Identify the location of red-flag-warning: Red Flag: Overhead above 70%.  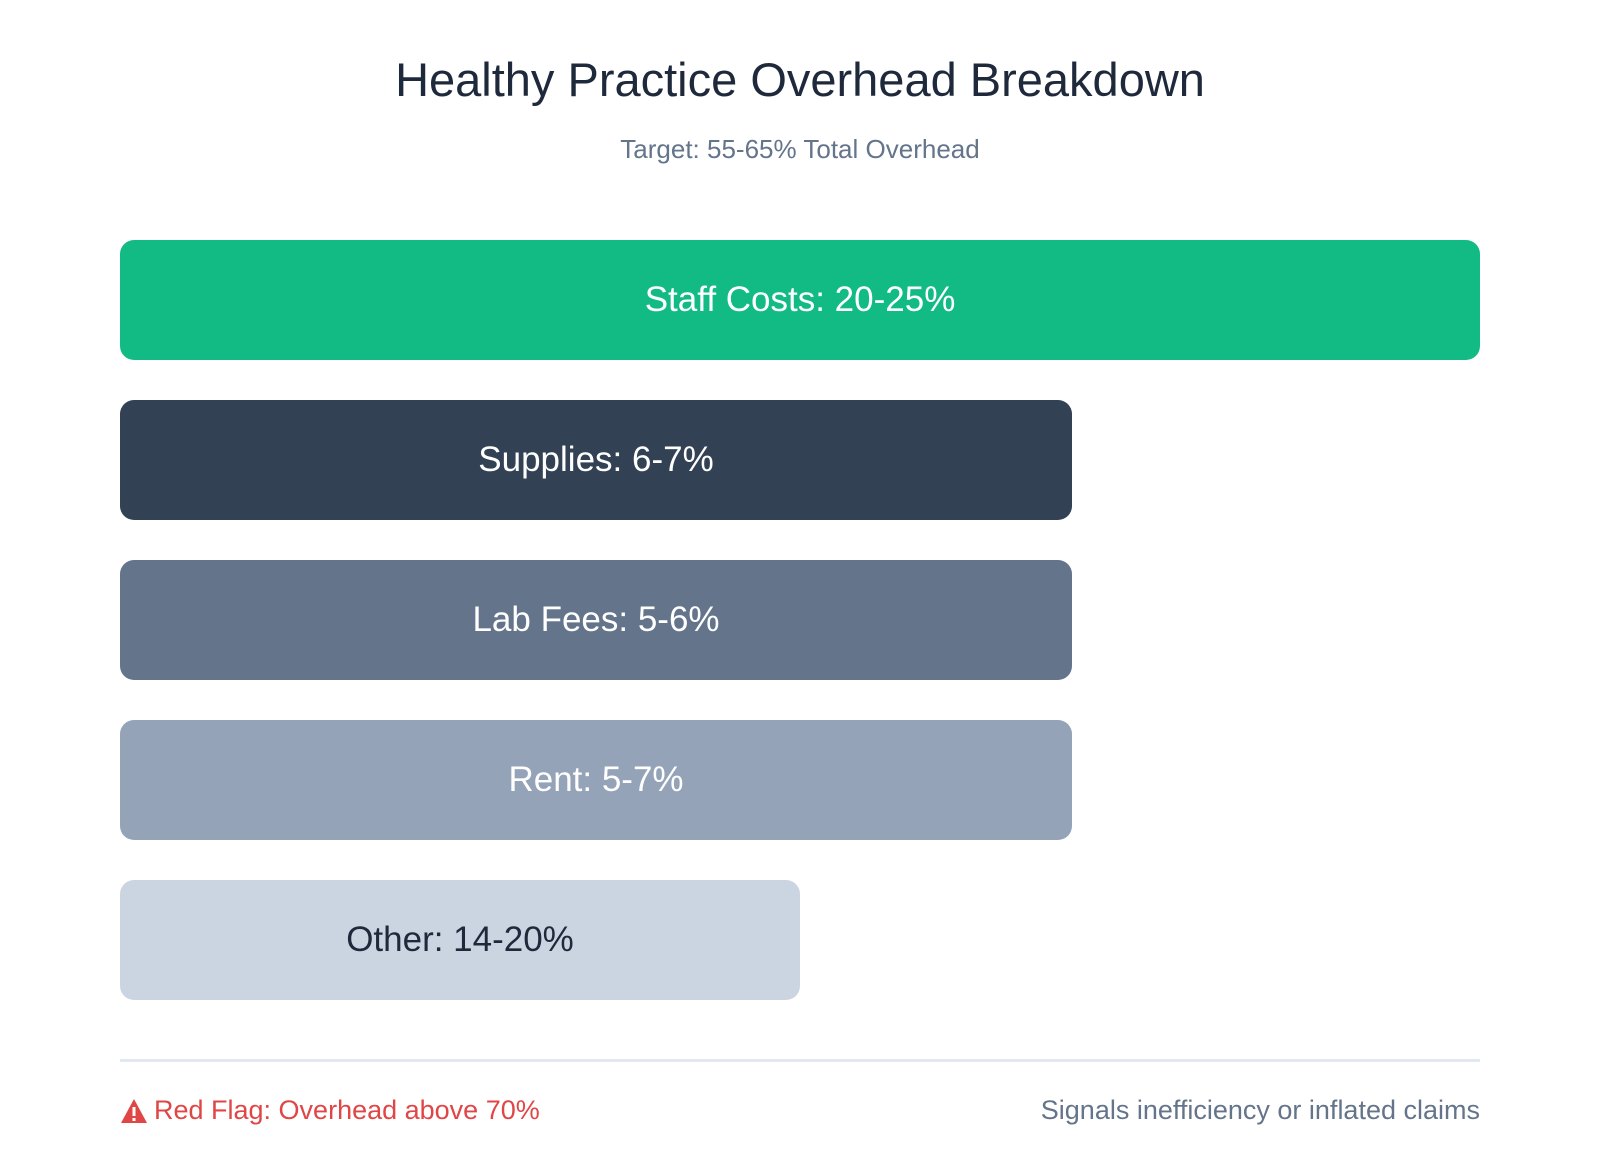
(330, 1110).